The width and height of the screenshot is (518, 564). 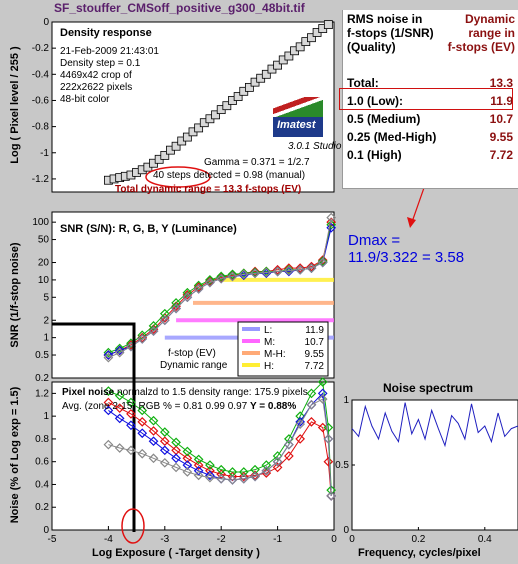 What do you see at coordinates (15, 105) in the screenshot?
I see `density-ylabel: Log ( Pixel level / 255 )` at bounding box center [15, 105].